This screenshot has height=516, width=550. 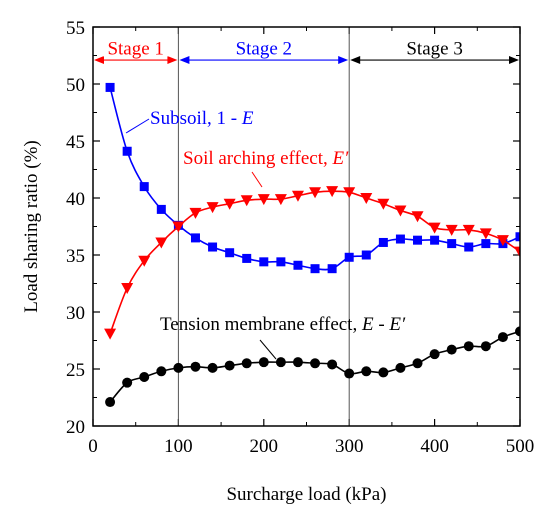 I want to click on stage-label: Stage 3, so click(x=434, y=48).